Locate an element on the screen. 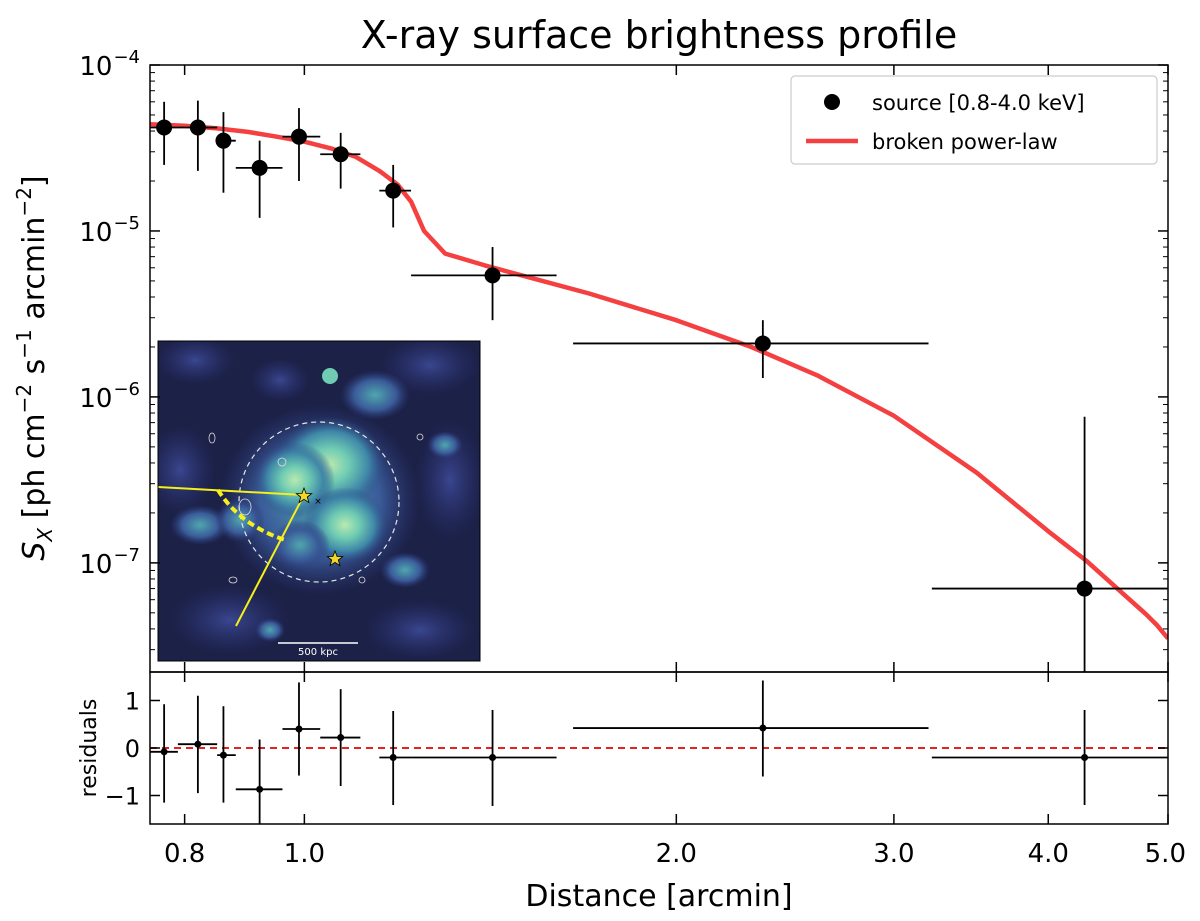 This screenshot has height=921, width=1200. inset-frame is located at coordinates (319, 501).